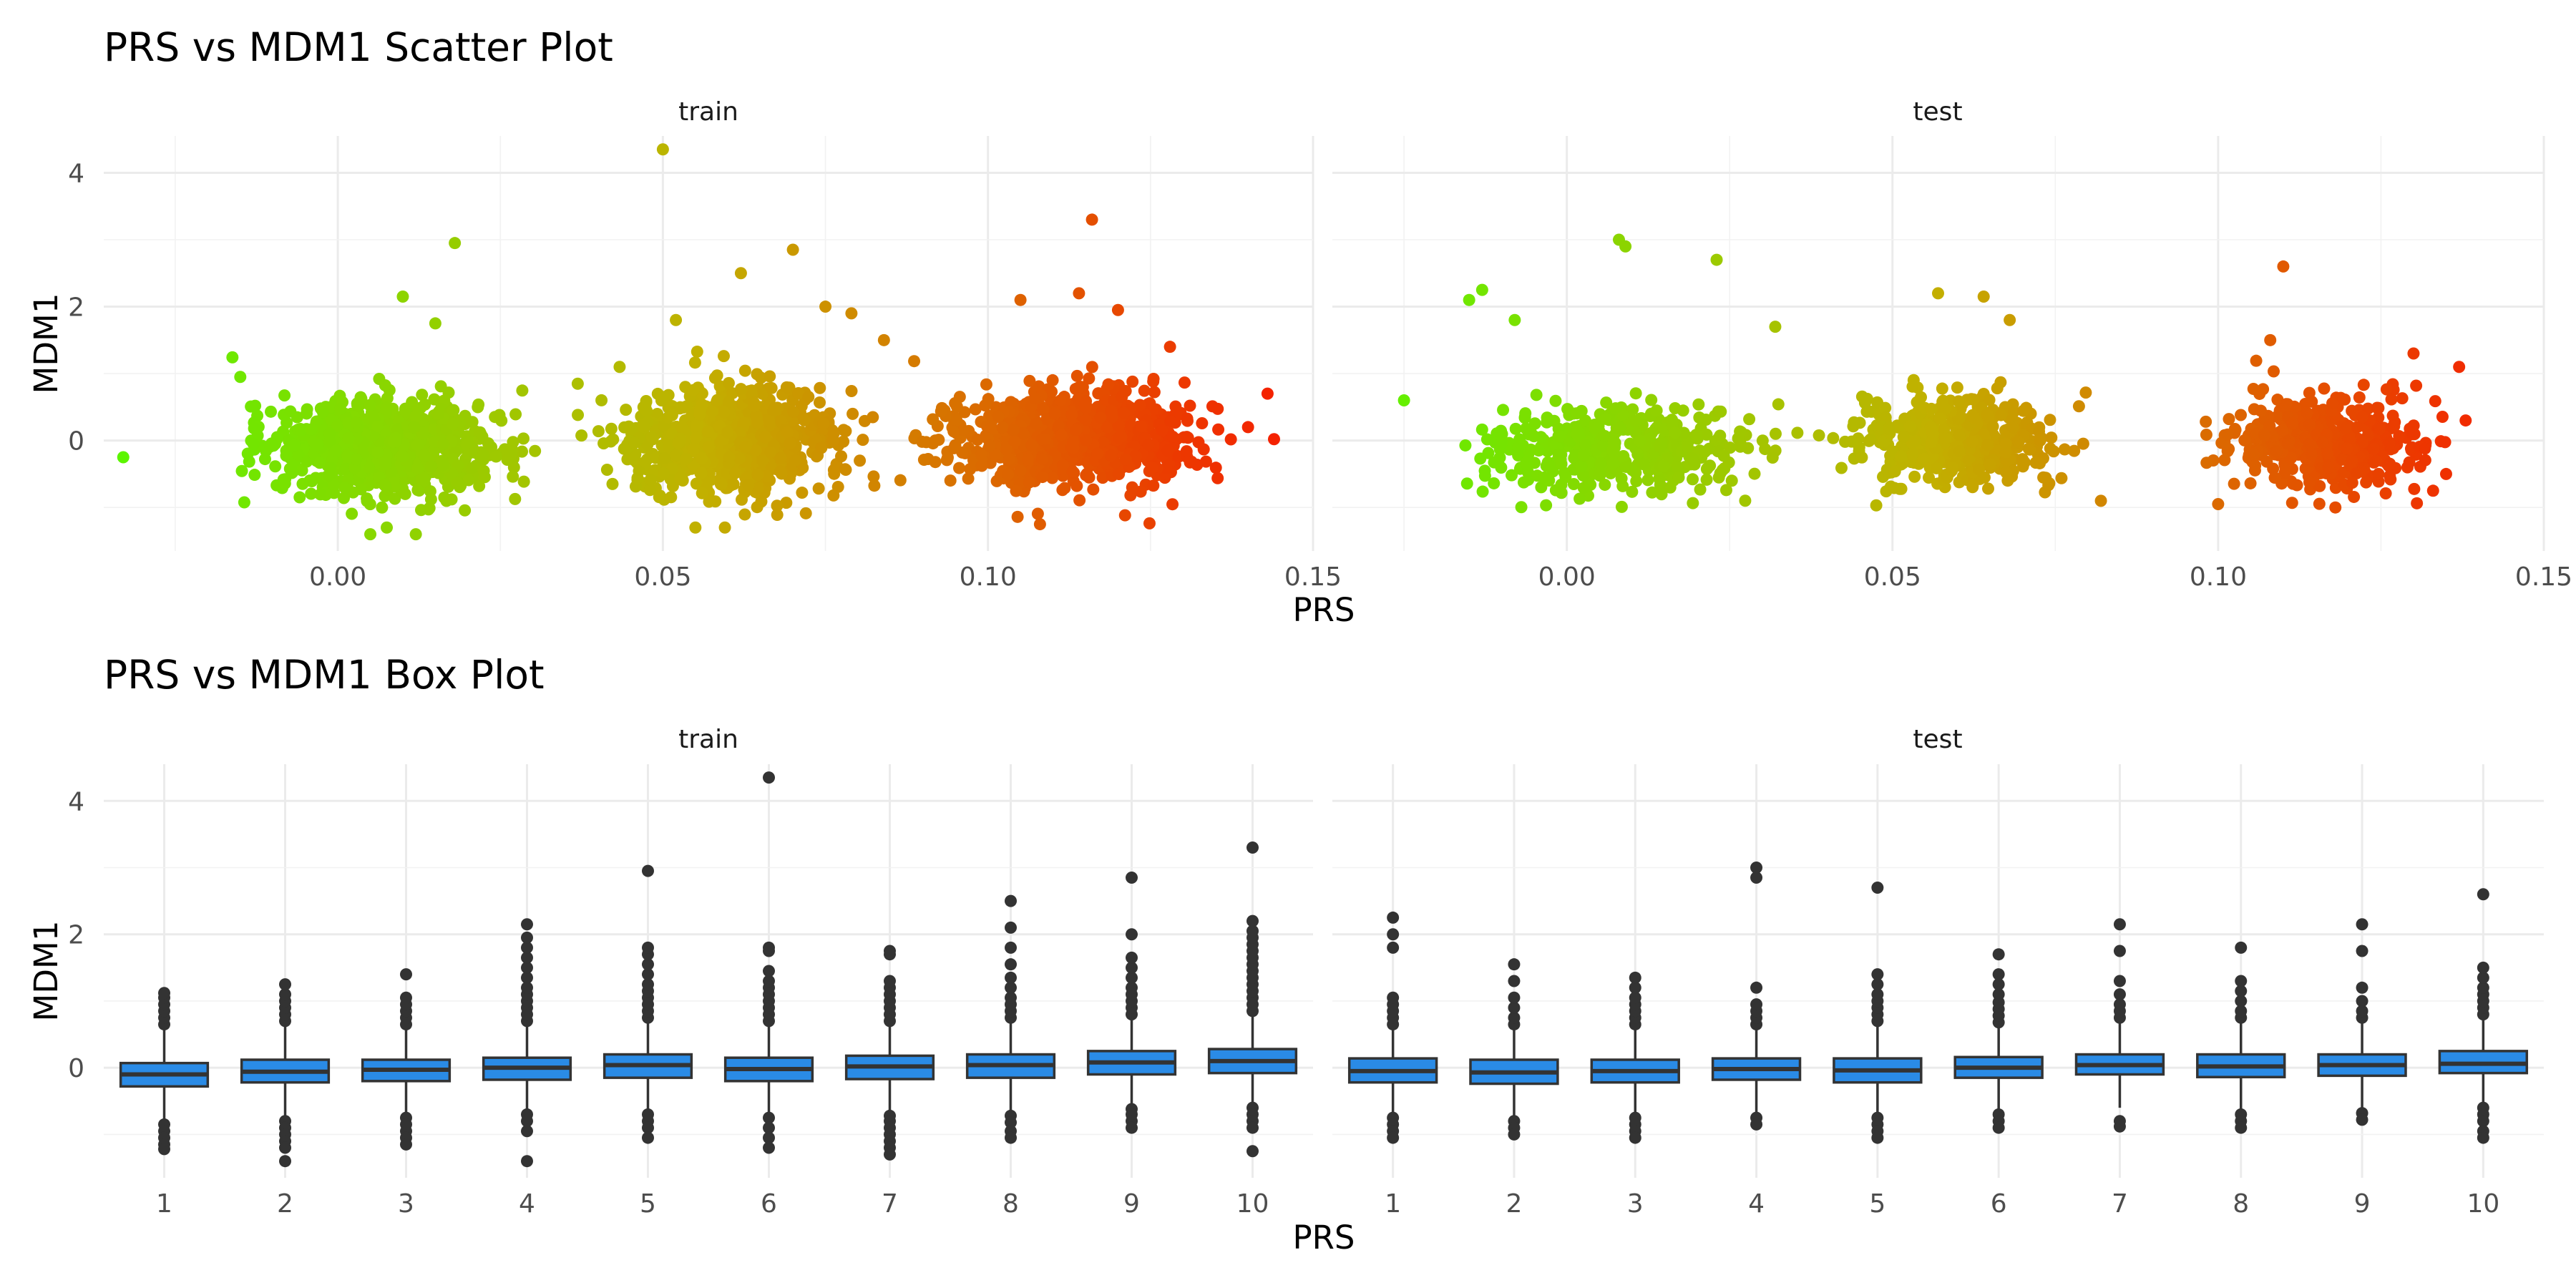  I want to click on box-test-x-tick-label: 4, so click(1756, 1204).